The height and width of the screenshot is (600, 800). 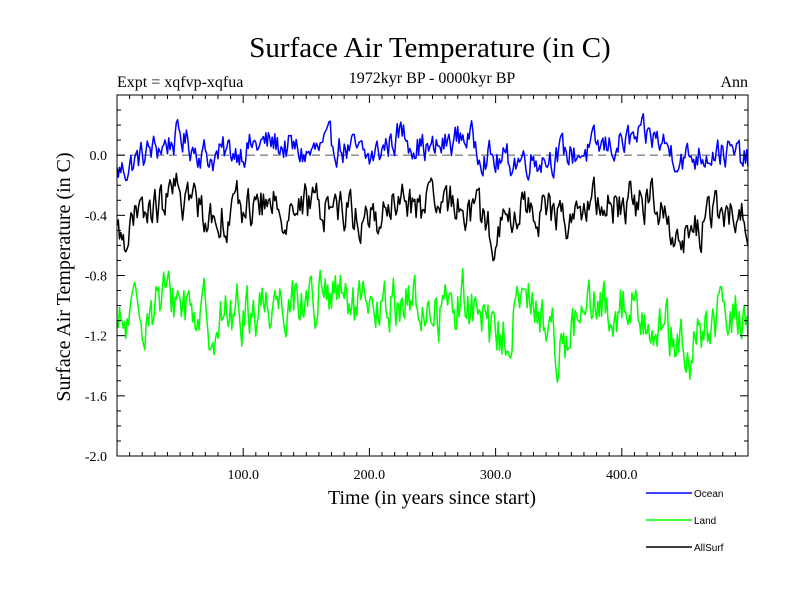 What do you see at coordinates (99, 156) in the screenshot?
I see `y-tick-label: 0.0` at bounding box center [99, 156].